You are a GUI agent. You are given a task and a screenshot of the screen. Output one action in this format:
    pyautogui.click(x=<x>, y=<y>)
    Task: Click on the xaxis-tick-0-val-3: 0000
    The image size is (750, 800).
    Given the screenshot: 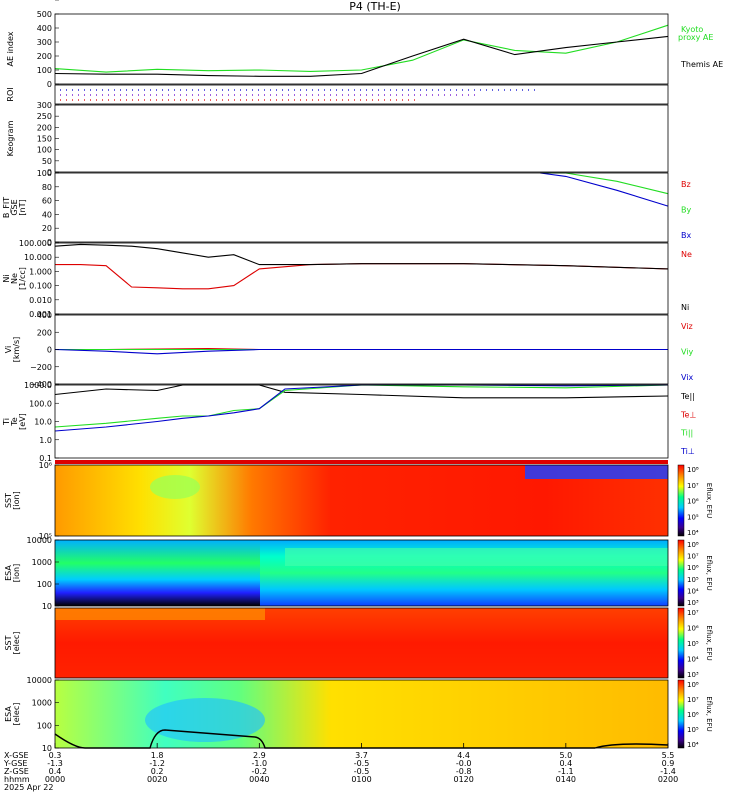 What is the action you would take?
    pyautogui.click(x=55, y=779)
    